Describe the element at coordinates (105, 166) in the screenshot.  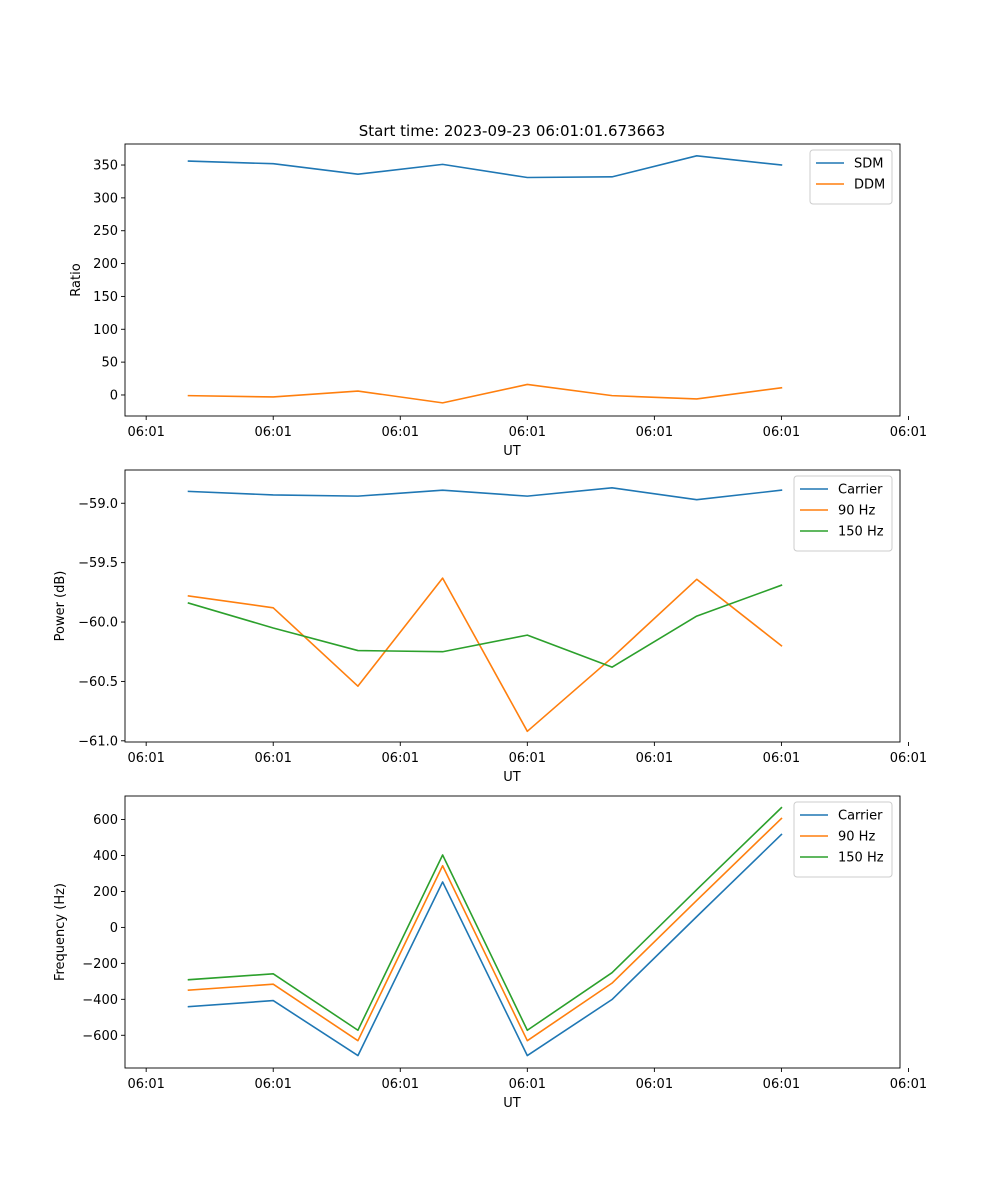
I see `y-tick-label: 350` at that location.